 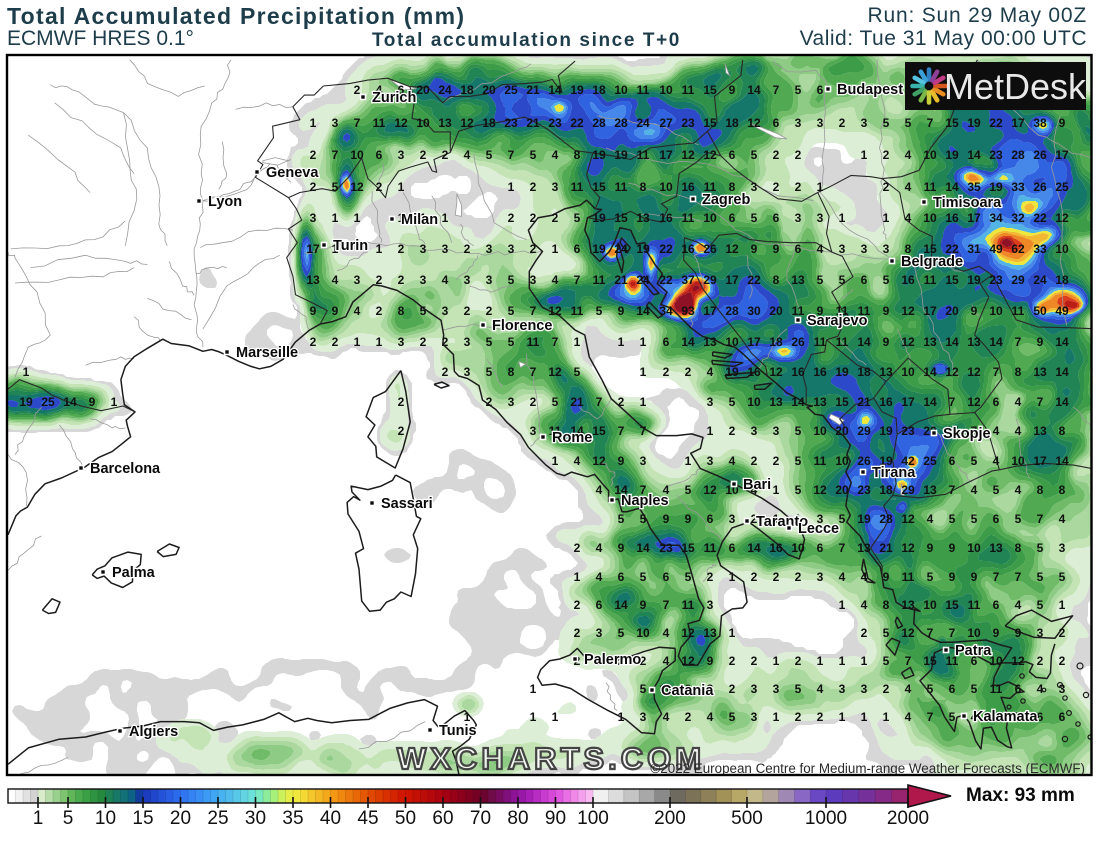 I want to click on svg-text: Tirana, so click(x=894, y=473).